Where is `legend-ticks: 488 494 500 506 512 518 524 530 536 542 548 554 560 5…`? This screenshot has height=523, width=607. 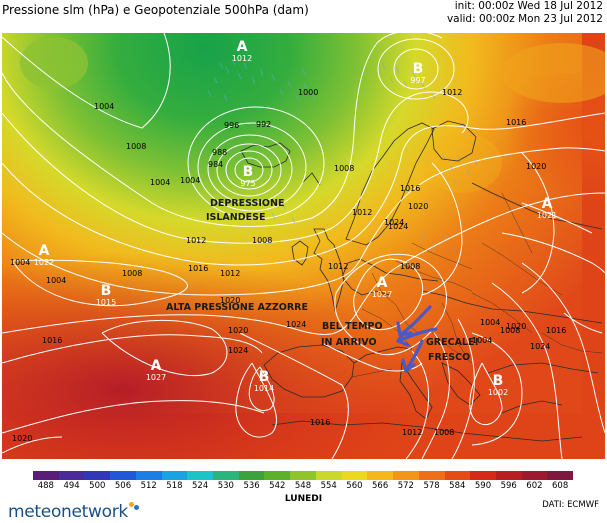 legend-ticks: 488 494 500 506 512 518 524 530 536 542 548 554 560 5… is located at coordinates (303, 487).